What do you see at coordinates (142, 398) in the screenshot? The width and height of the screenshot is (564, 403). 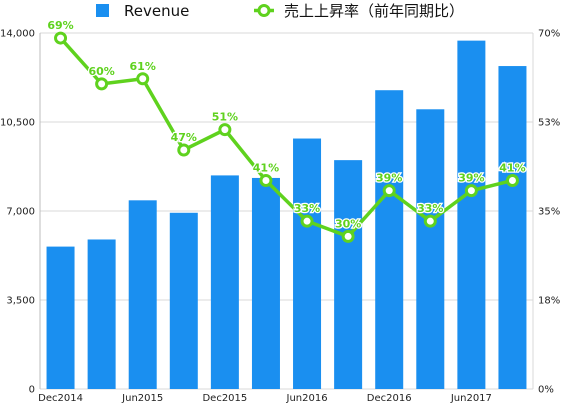 I see `x-tick-label-2: Jun2015` at bounding box center [142, 398].